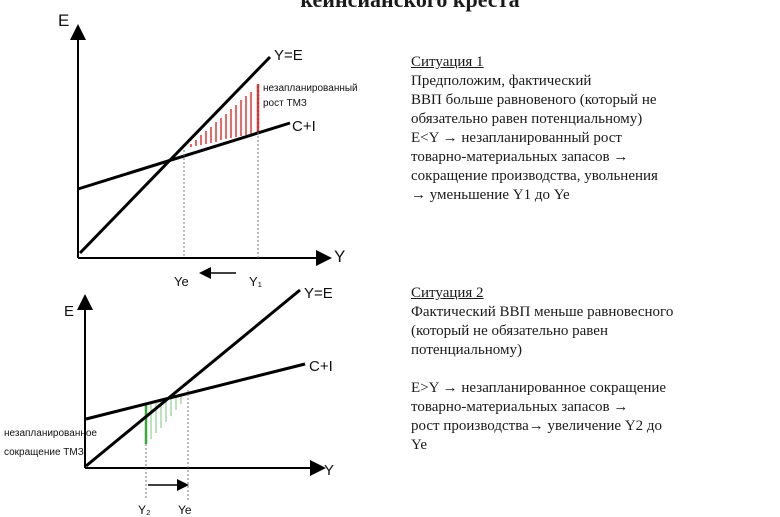  What do you see at coordinates (329, 470) in the screenshot?
I see `axis-y-label-2: Y` at bounding box center [329, 470].